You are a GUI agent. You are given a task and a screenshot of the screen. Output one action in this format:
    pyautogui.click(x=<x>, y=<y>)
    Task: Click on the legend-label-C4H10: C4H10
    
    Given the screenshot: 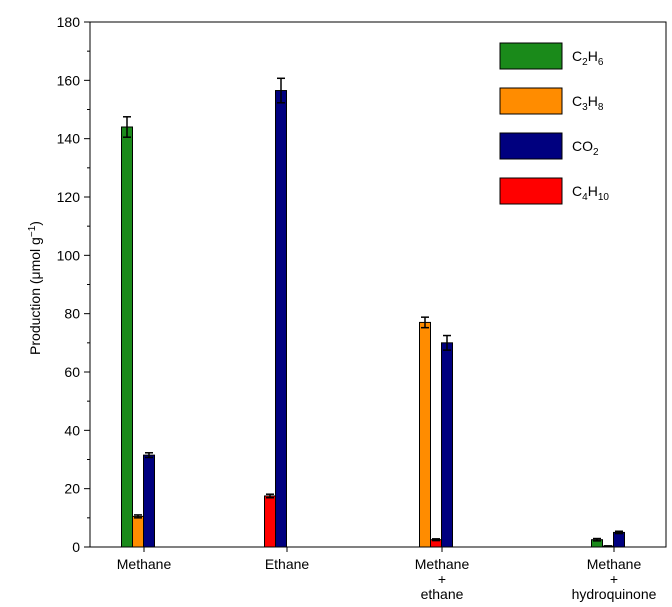 What is the action you would take?
    pyautogui.click(x=590, y=193)
    